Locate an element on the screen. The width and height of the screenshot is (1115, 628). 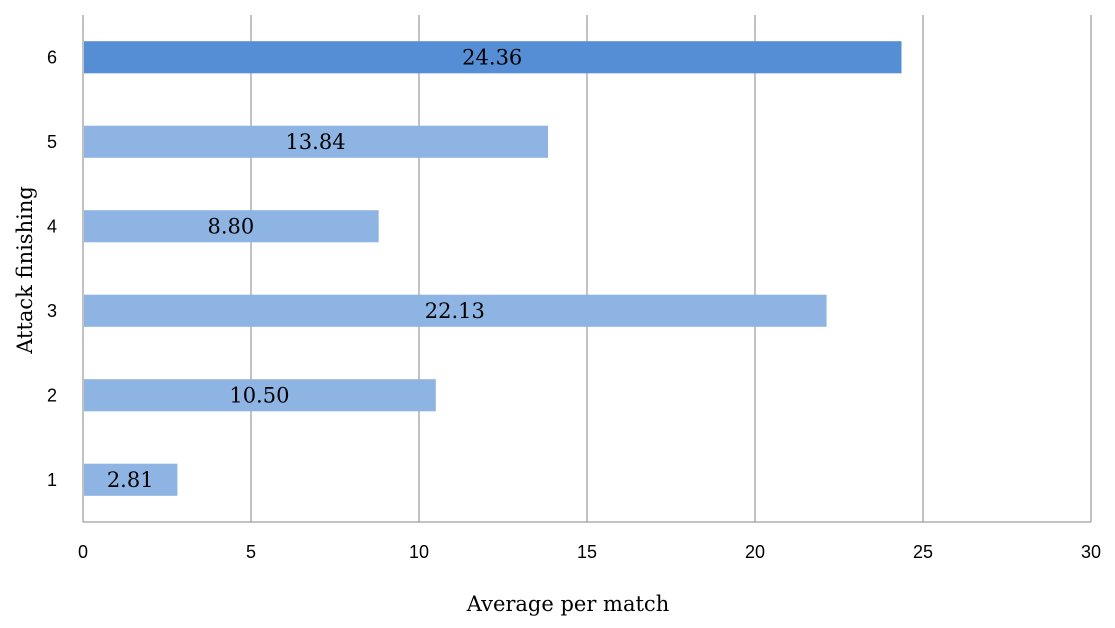
x-tick-label: 20 is located at coordinates (755, 552).